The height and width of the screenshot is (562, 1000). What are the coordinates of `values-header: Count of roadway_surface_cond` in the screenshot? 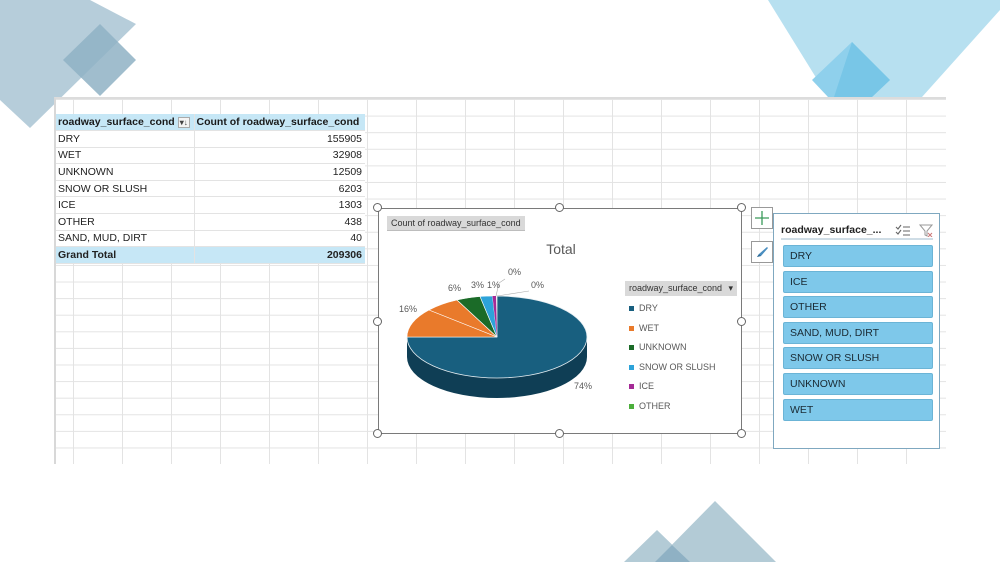 It's located at (279, 123).